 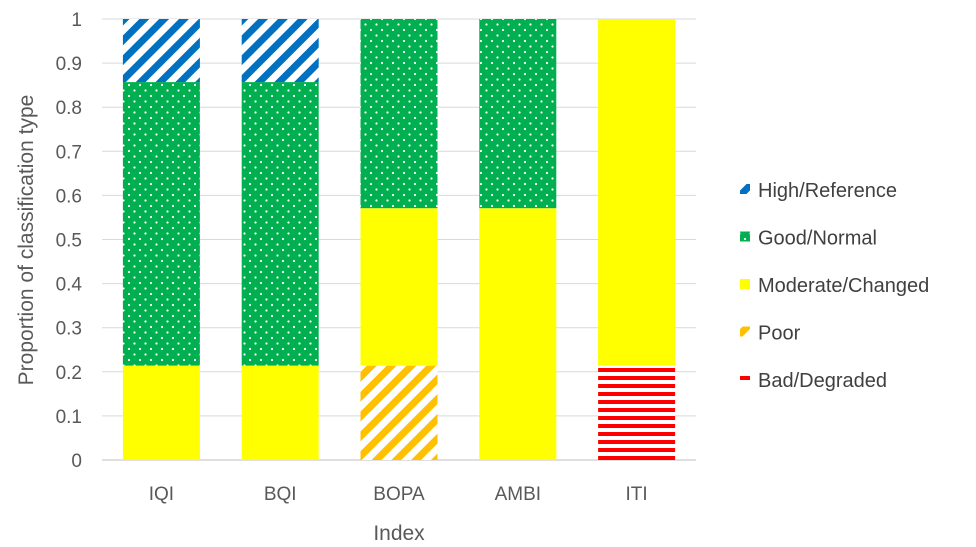 What do you see at coordinates (817, 239) in the screenshot?
I see `legend-label: Good/Normal` at bounding box center [817, 239].